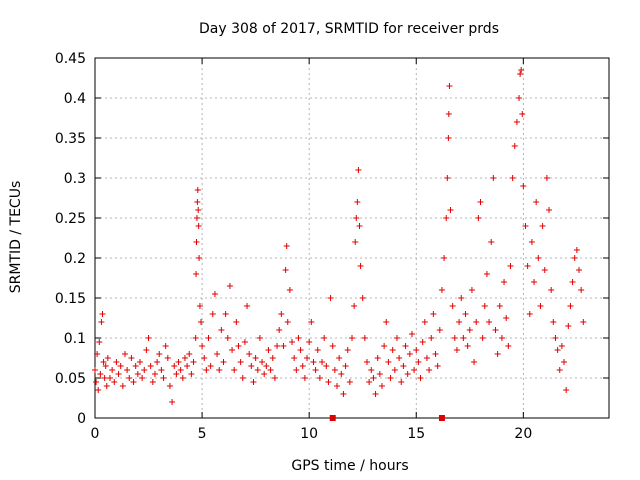 This screenshot has width=640, height=480. What do you see at coordinates (95, 434) in the screenshot?
I see `x-tick-label: 0` at bounding box center [95, 434].